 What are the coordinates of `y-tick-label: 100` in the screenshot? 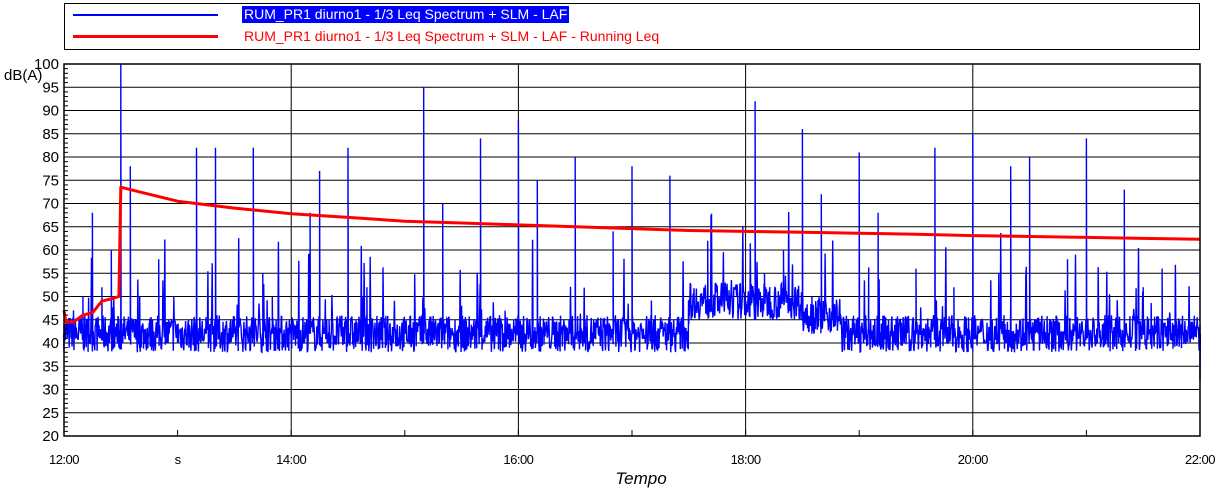 It's located at (46, 64).